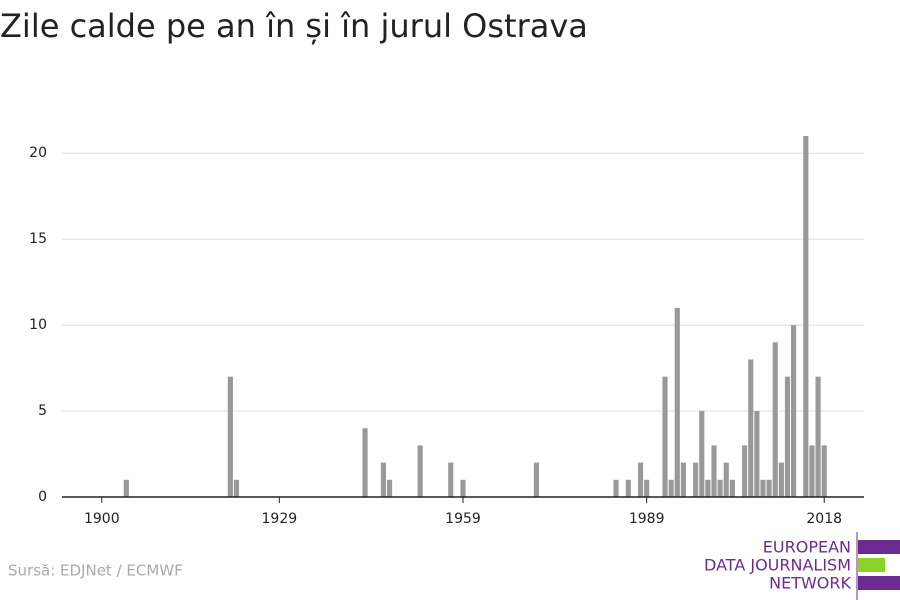 The height and width of the screenshot is (600, 900). What do you see at coordinates (280, 519) in the screenshot?
I see `x-tick-label: 1929` at bounding box center [280, 519].